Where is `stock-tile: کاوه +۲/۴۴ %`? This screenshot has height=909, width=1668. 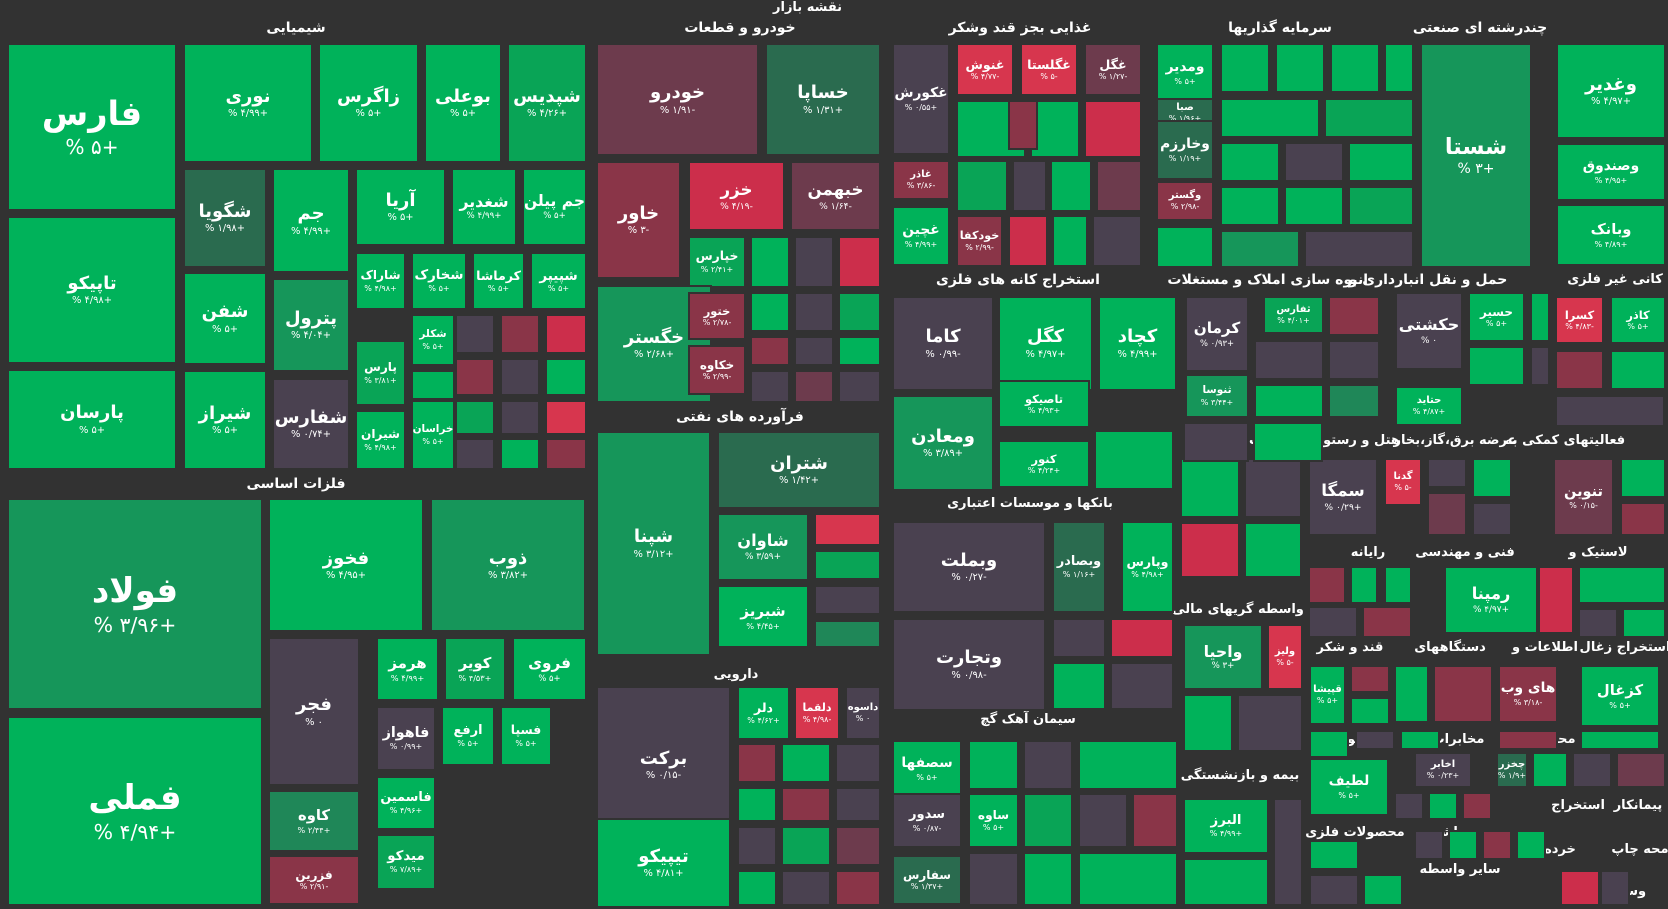
stock-tile: کاوه +۲/۴۴ % is located at coordinates (314, 821).